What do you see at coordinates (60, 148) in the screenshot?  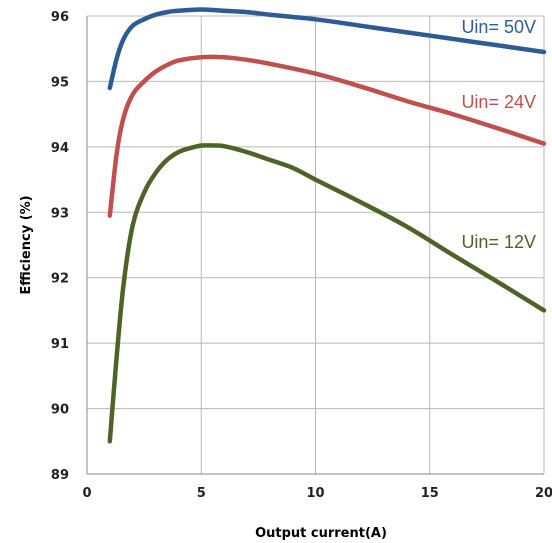 I see `y-tick-label: 94` at bounding box center [60, 148].